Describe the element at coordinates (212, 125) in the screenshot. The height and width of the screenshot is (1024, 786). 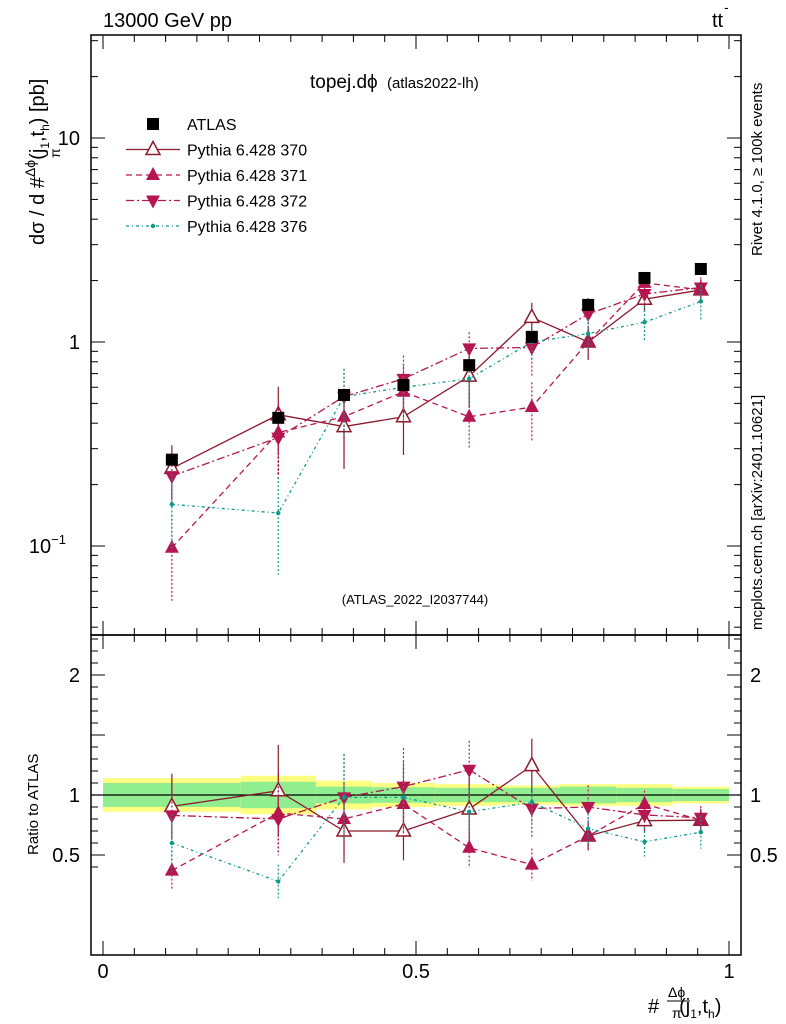
I see `legend-label-atlas: ATLAS` at that location.